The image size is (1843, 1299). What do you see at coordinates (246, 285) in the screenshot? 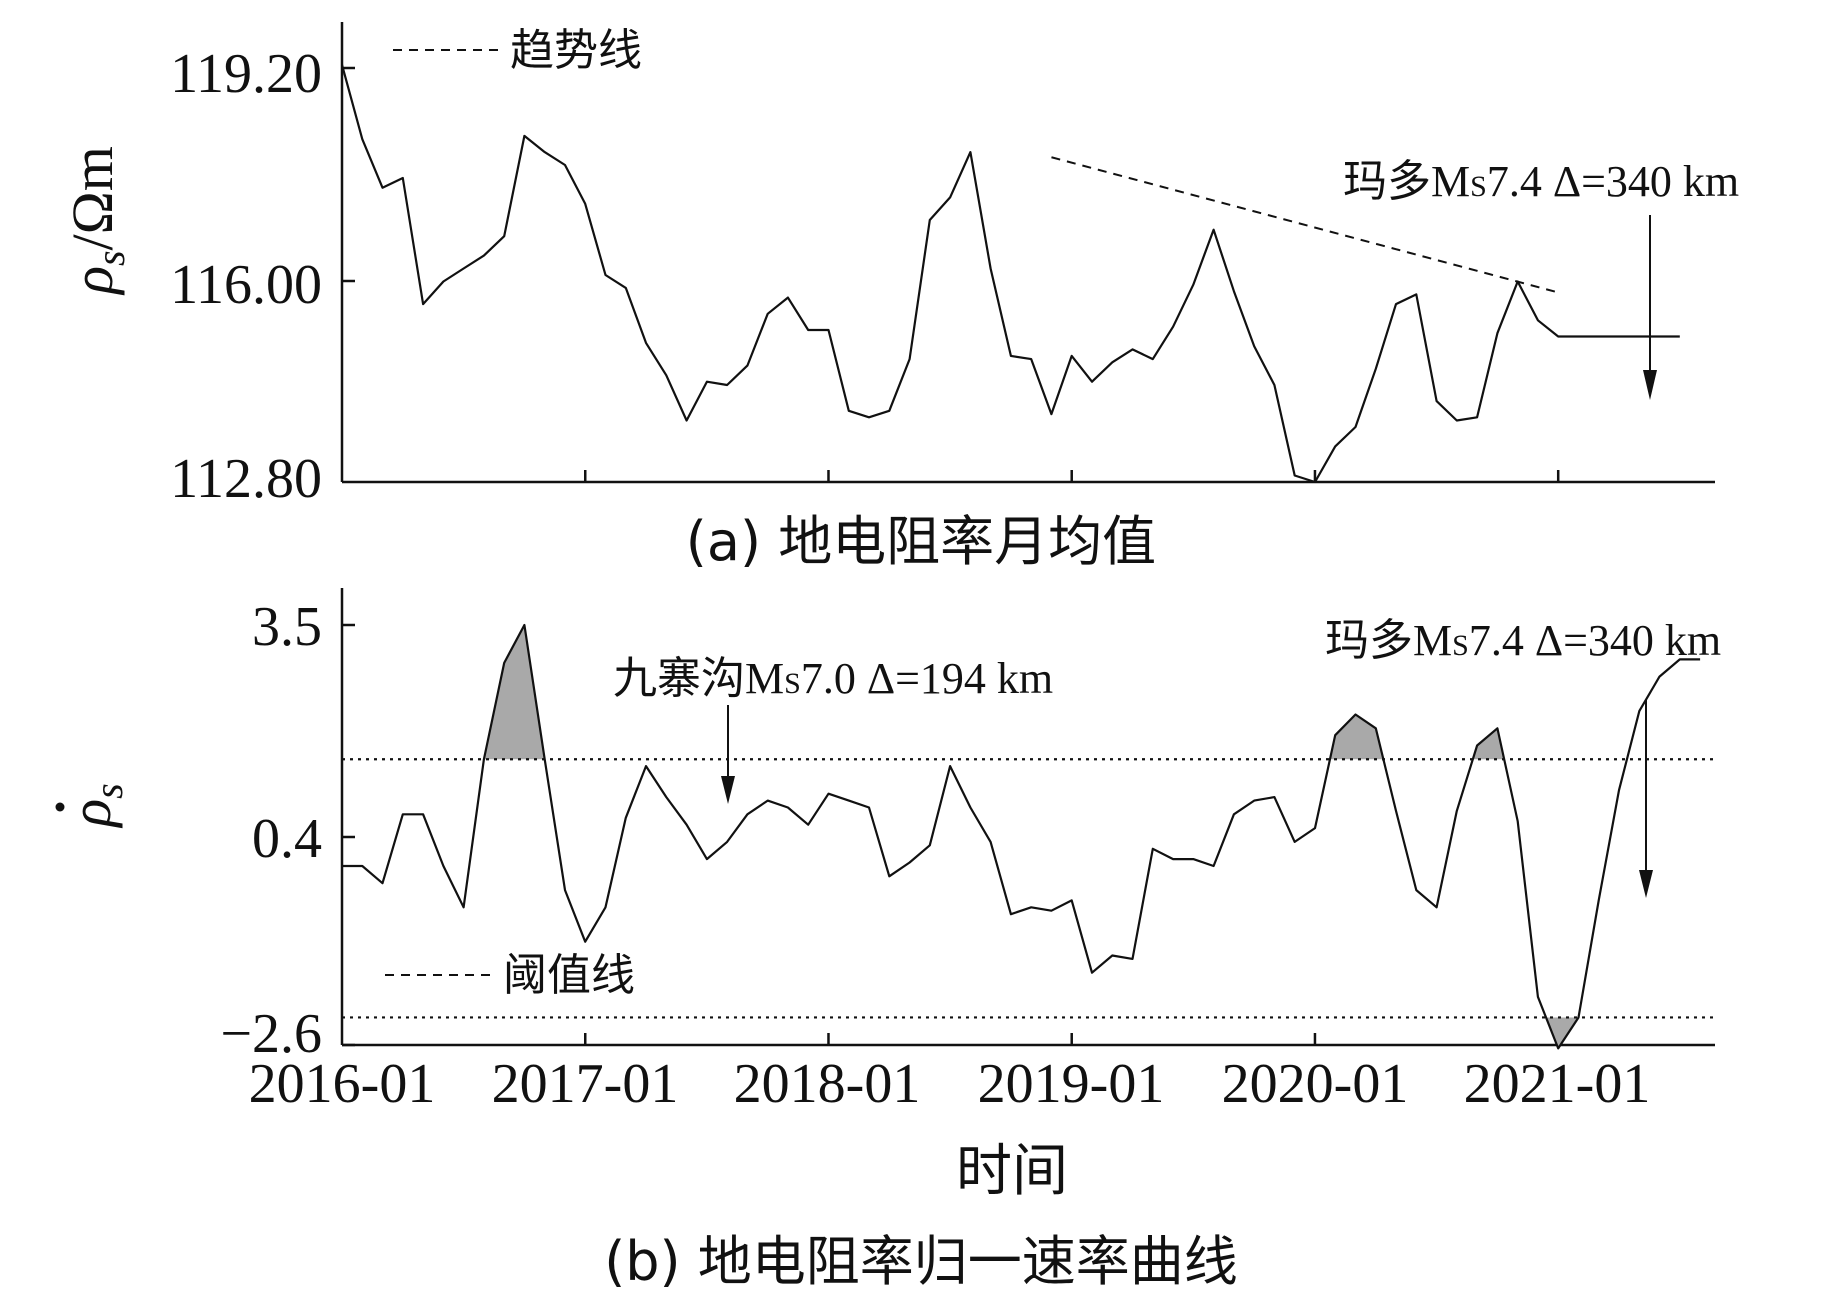
I see `panel-a-y-tick-label: 116.00` at bounding box center [246, 285].